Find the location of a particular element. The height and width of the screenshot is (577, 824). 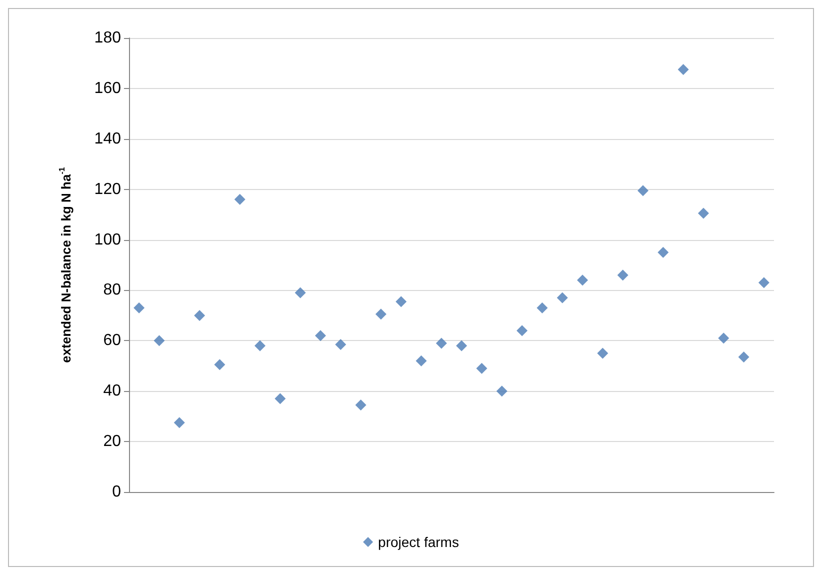

y-tick-label: 180 is located at coordinates (108, 38).